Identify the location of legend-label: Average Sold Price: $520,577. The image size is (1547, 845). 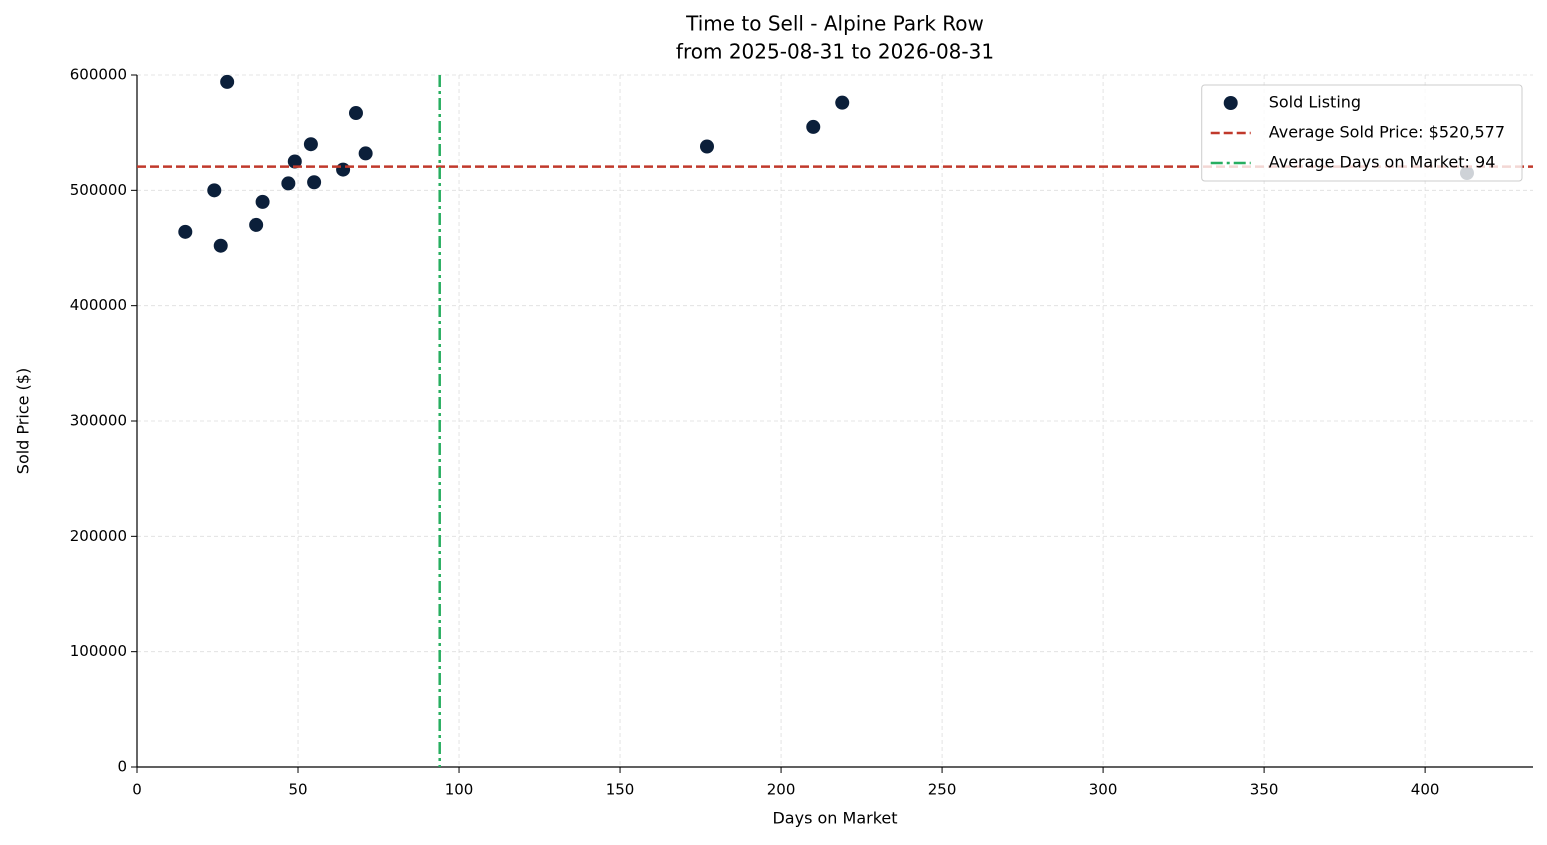
(1387, 132).